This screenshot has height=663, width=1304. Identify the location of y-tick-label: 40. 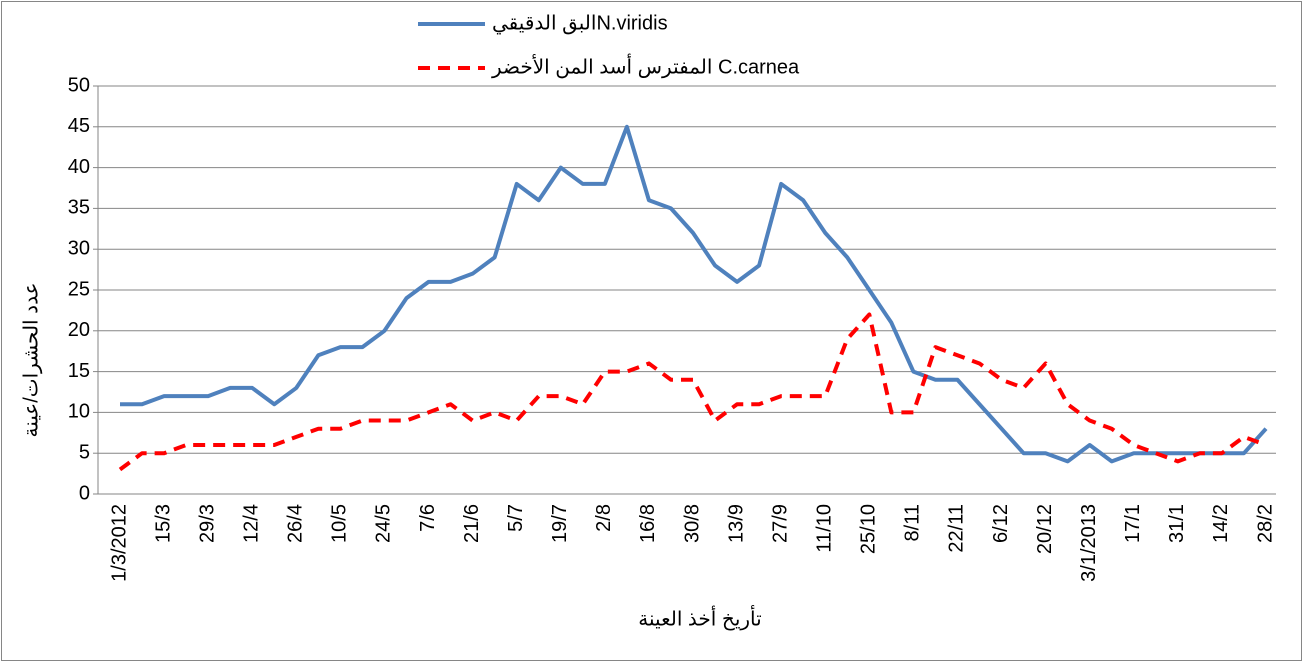
(79, 167).